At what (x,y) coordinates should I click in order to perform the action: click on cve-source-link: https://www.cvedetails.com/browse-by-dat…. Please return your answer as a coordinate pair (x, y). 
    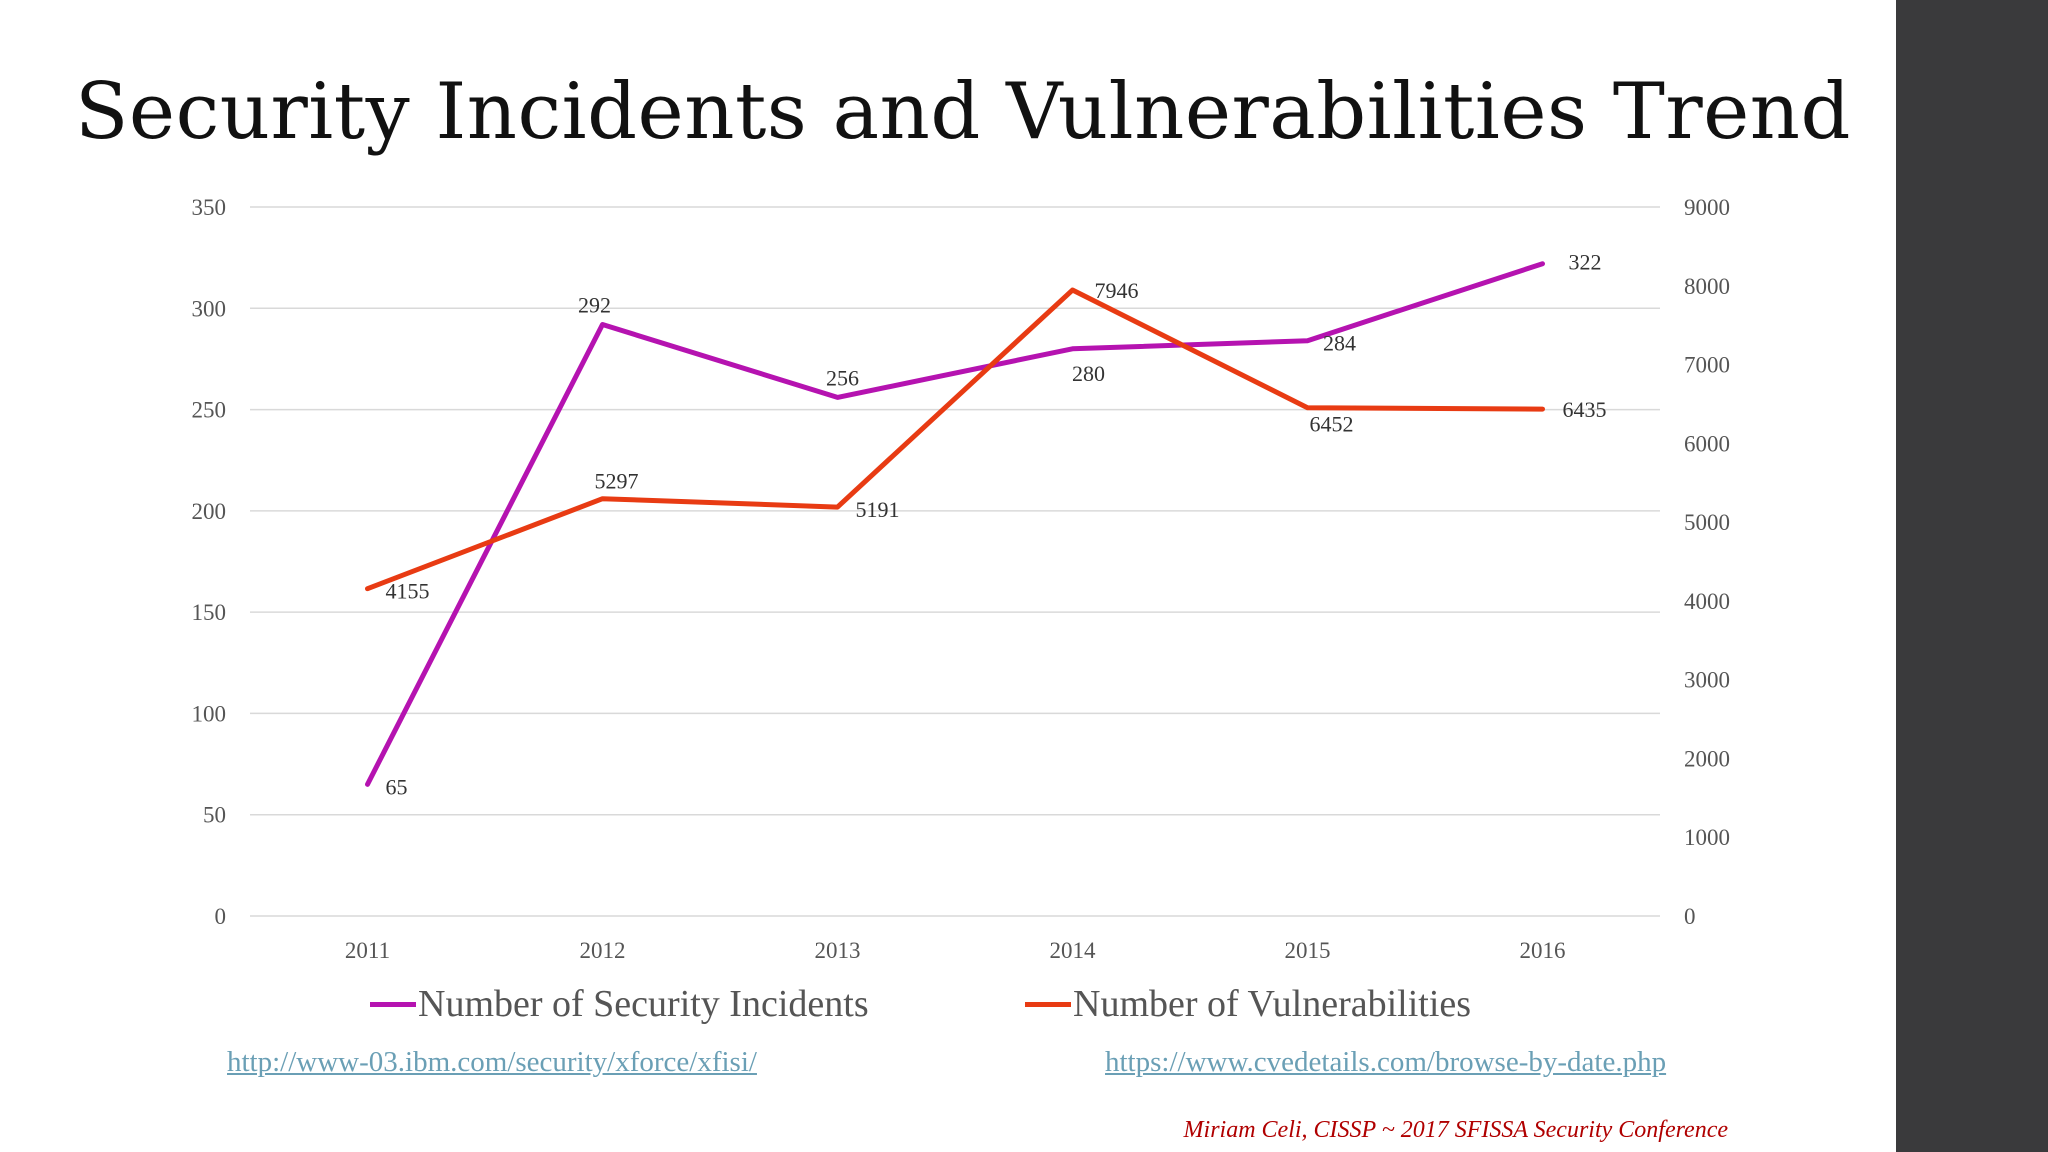
    Looking at the image, I should click on (1386, 1062).